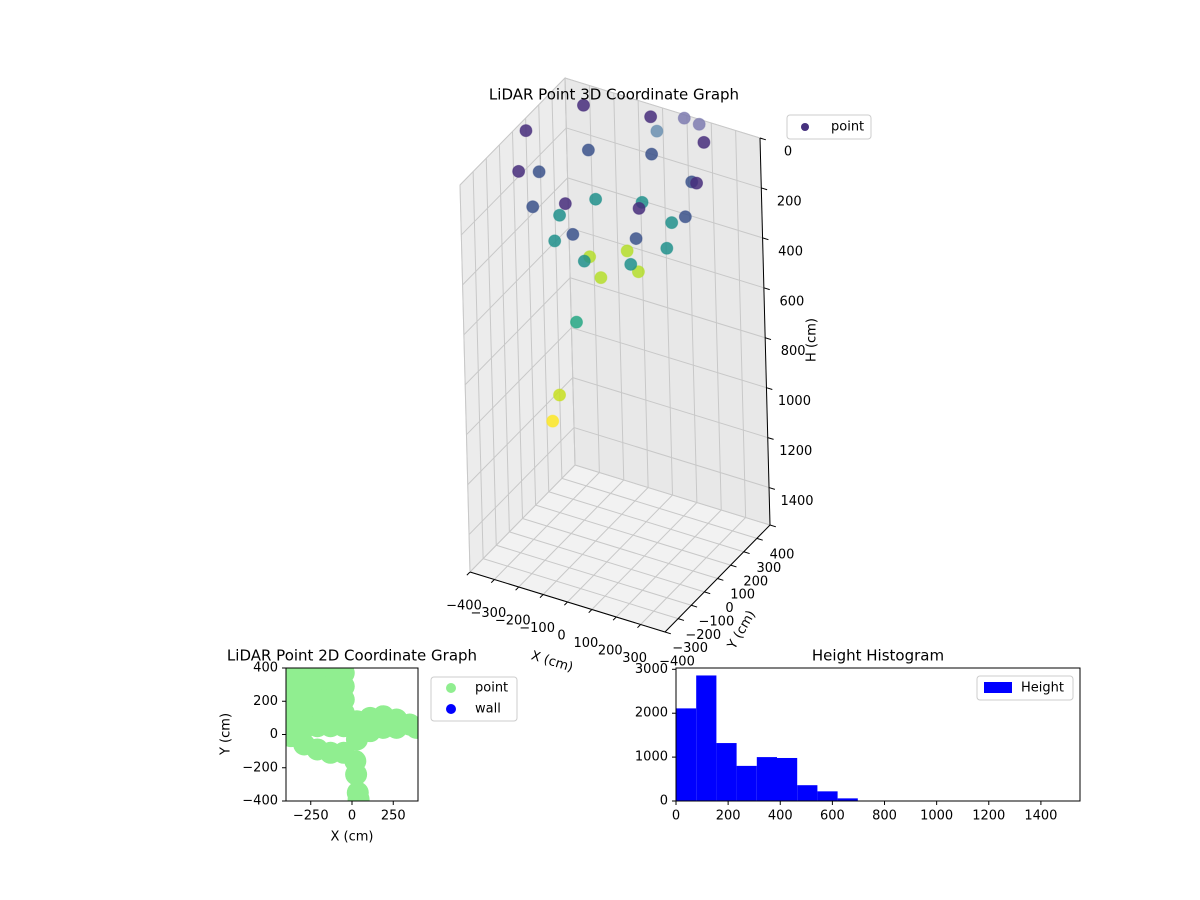 This screenshot has width=1200, height=900. Describe the element at coordinates (717, 621) in the screenshot. I see `y-tick-label: −100` at that location.